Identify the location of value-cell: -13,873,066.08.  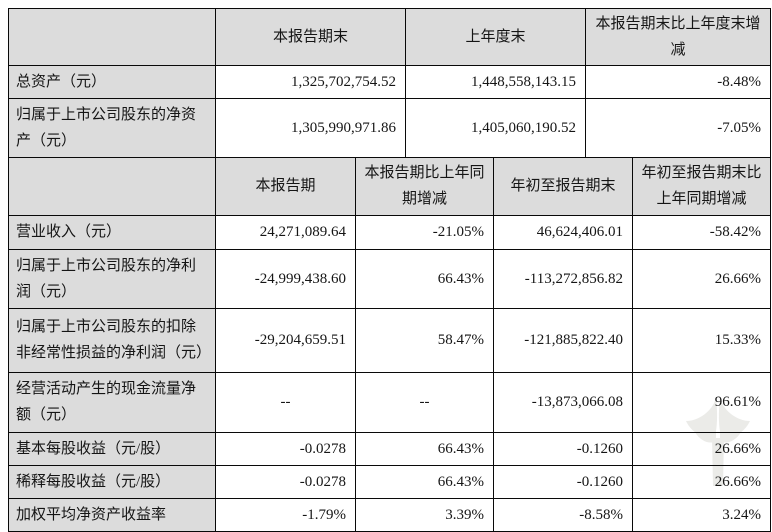
(563, 402).